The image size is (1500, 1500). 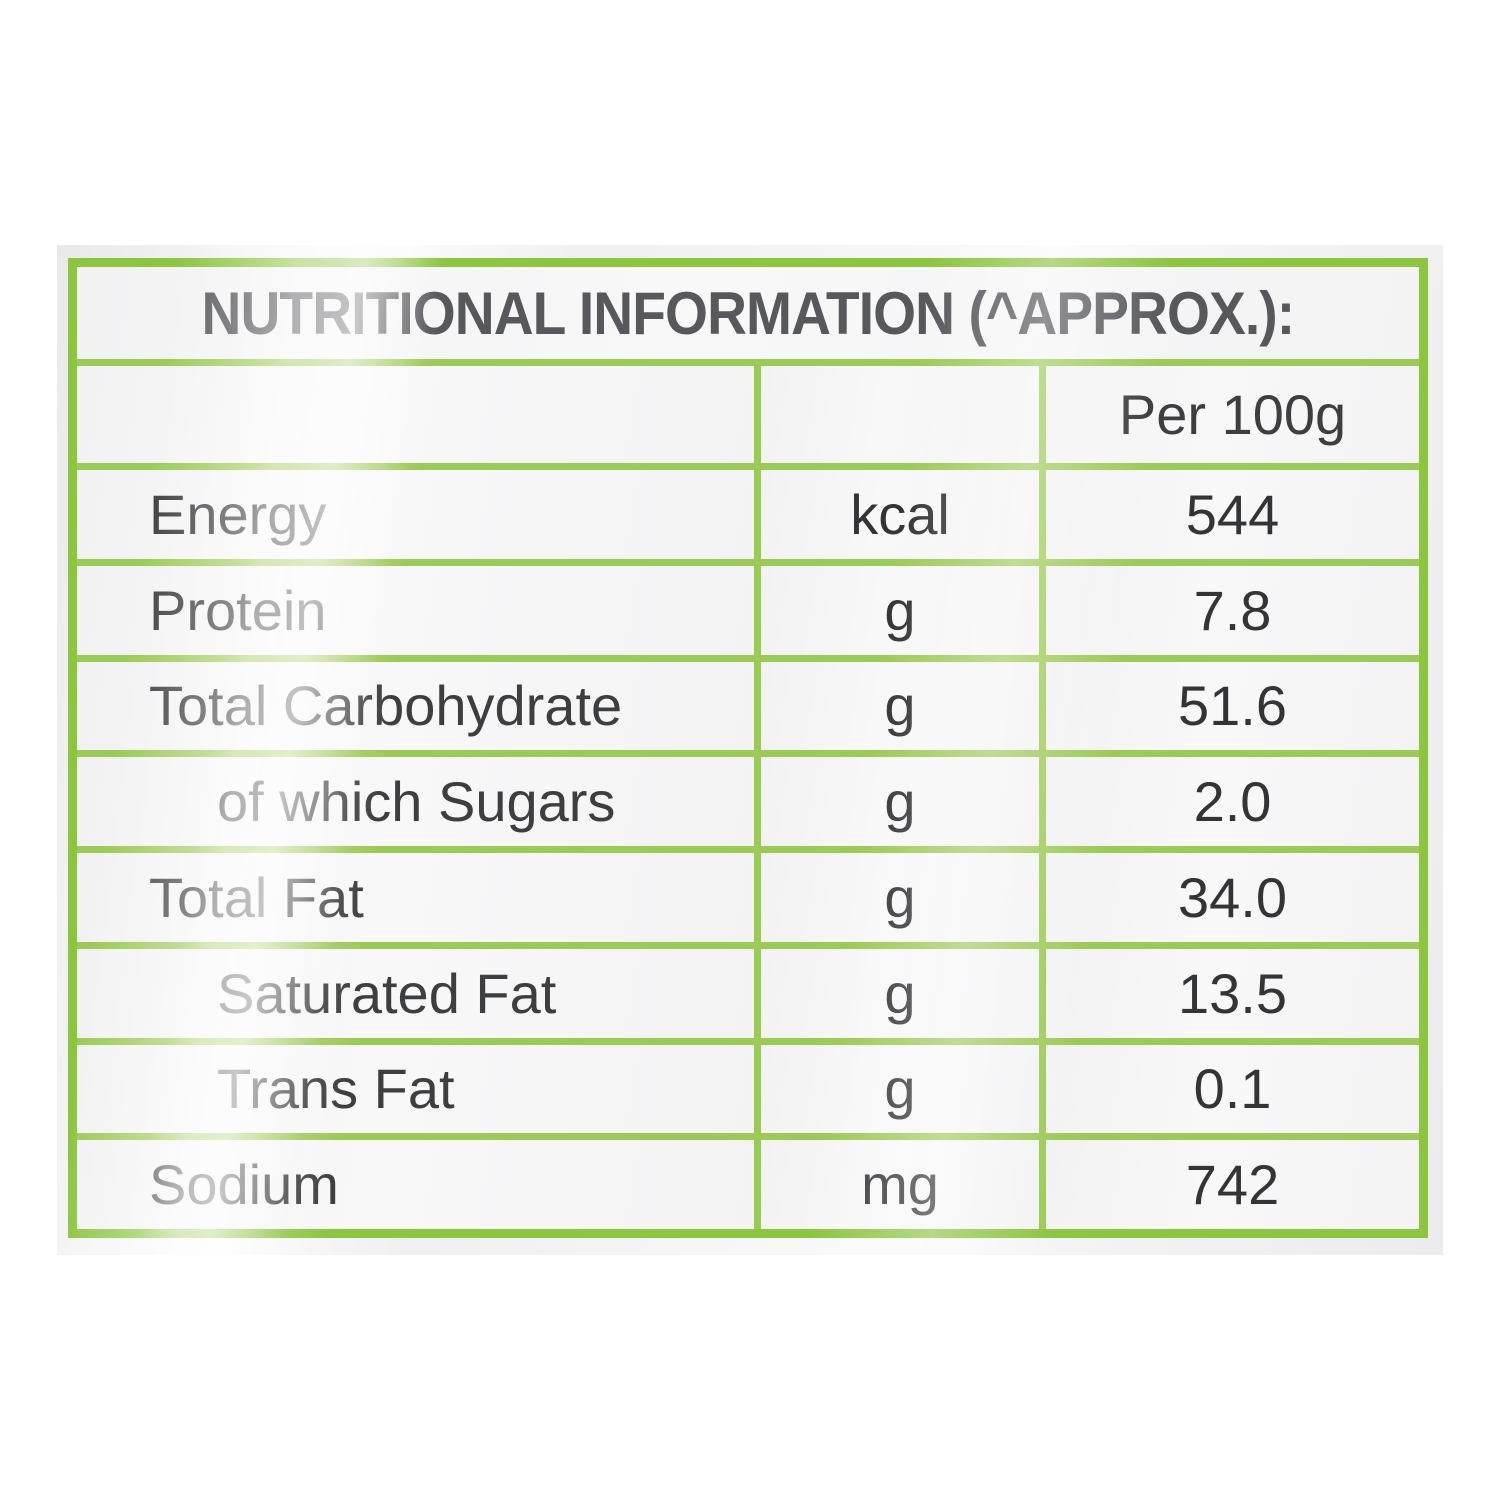 What do you see at coordinates (1232, 1184) in the screenshot?
I see `nutrient-value-sodium: 742` at bounding box center [1232, 1184].